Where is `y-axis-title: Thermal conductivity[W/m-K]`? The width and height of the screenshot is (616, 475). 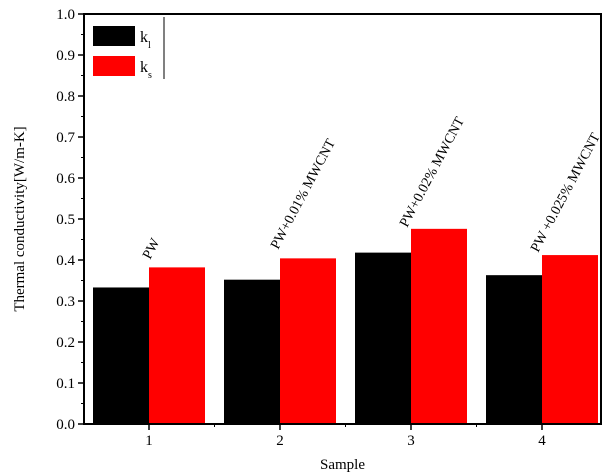 y-axis-title: Thermal conductivity[W/m-K] is located at coordinates (20, 218).